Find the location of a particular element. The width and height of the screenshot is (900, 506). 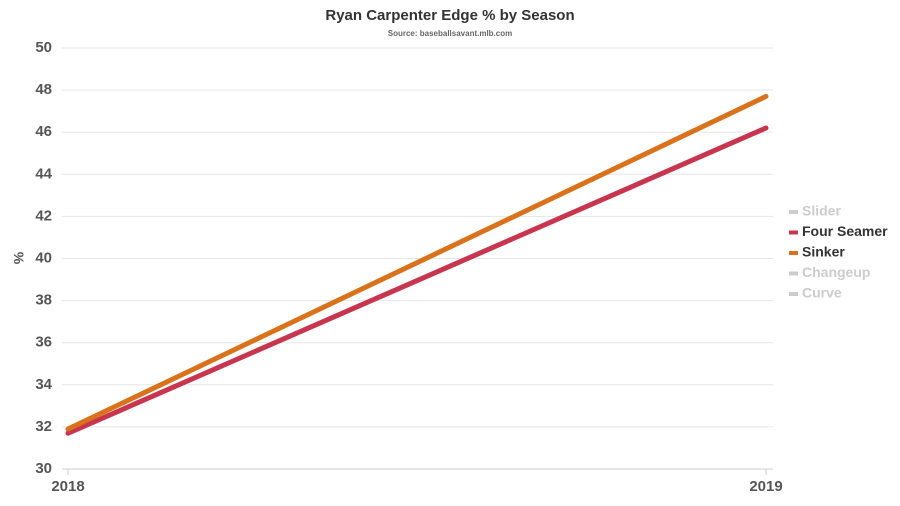

y-tick-label: 48 is located at coordinates (43, 89).